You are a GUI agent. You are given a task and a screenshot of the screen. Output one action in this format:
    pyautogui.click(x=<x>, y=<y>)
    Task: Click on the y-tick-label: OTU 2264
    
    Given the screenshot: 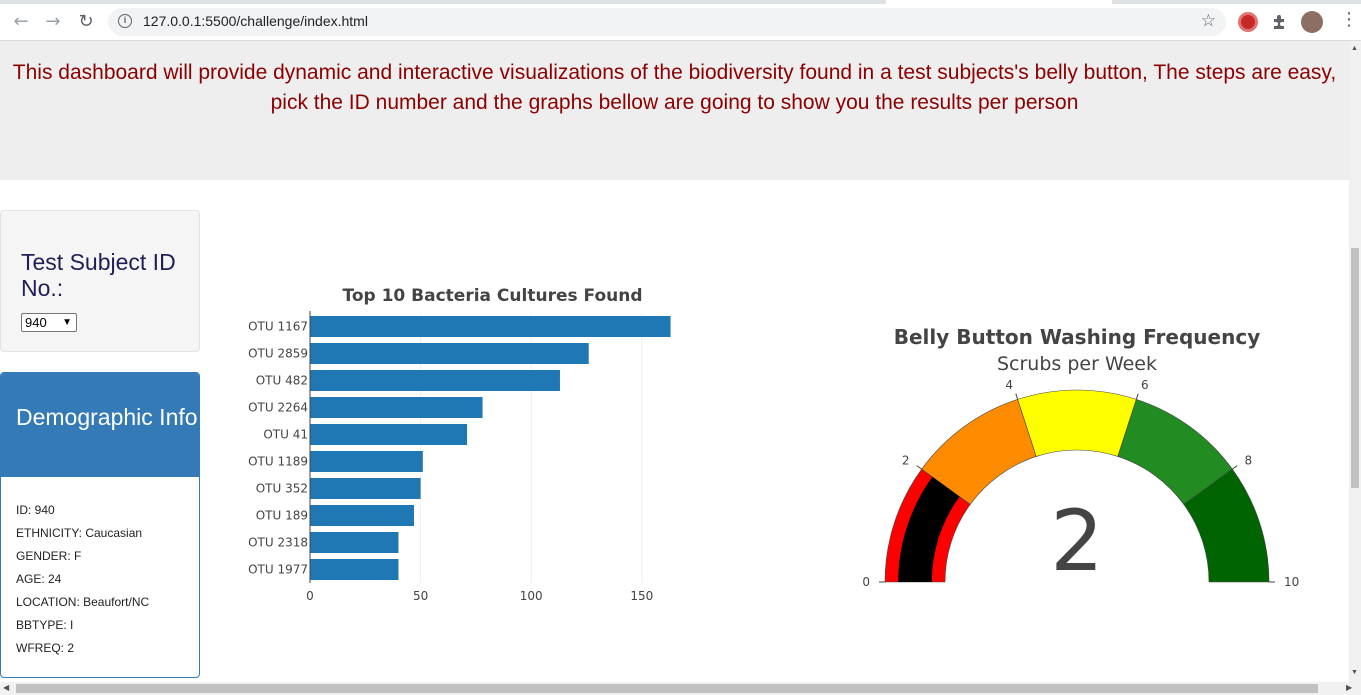 What is the action you would take?
    pyautogui.click(x=278, y=408)
    